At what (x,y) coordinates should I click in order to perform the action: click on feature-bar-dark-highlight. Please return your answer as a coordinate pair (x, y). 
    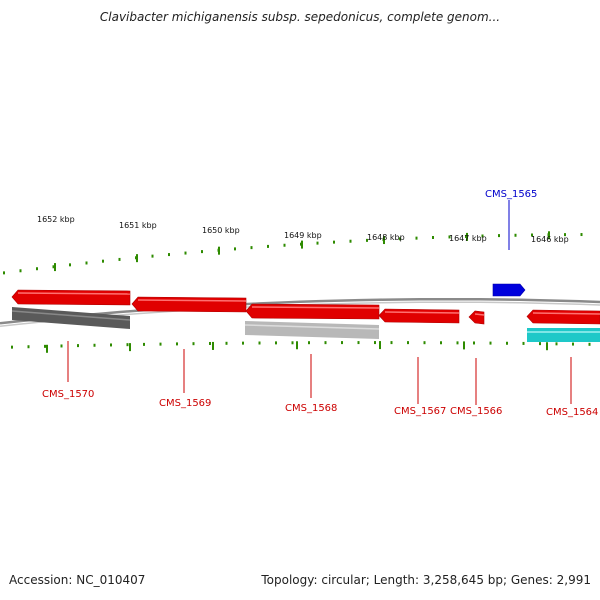
    Looking at the image, I should click on (71, 315).